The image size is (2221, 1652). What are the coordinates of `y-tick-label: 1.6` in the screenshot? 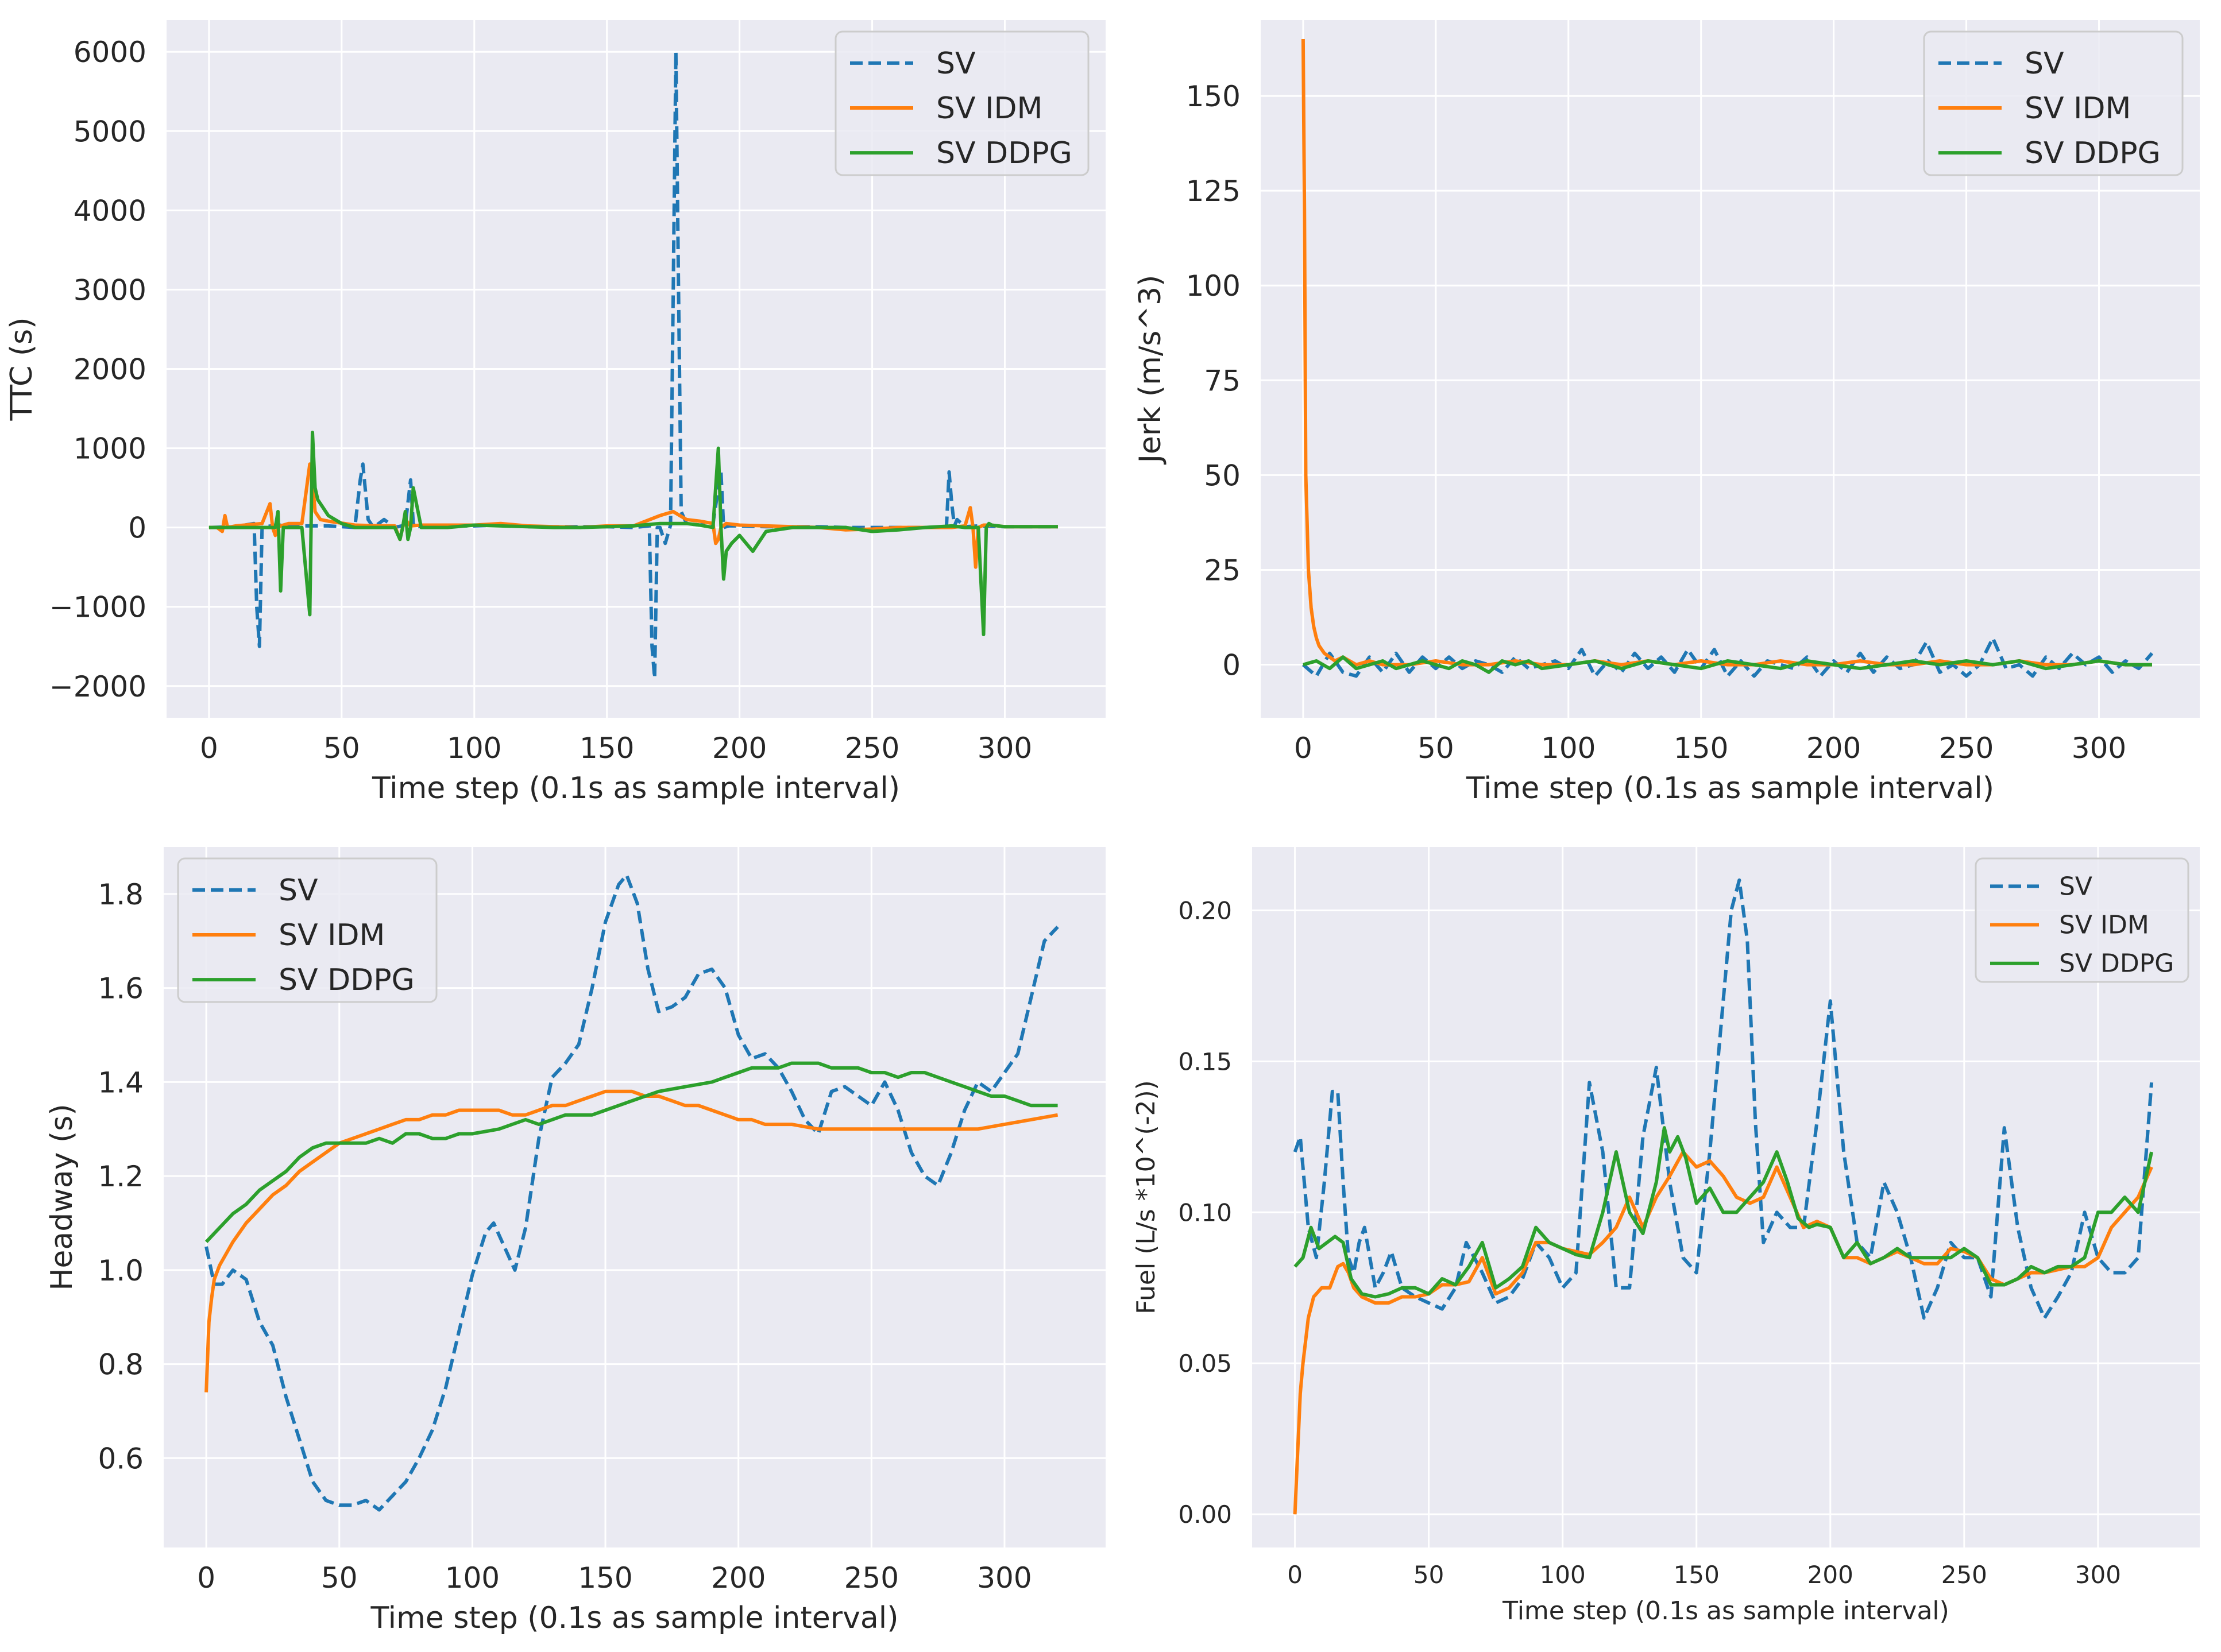 It's located at (121, 988).